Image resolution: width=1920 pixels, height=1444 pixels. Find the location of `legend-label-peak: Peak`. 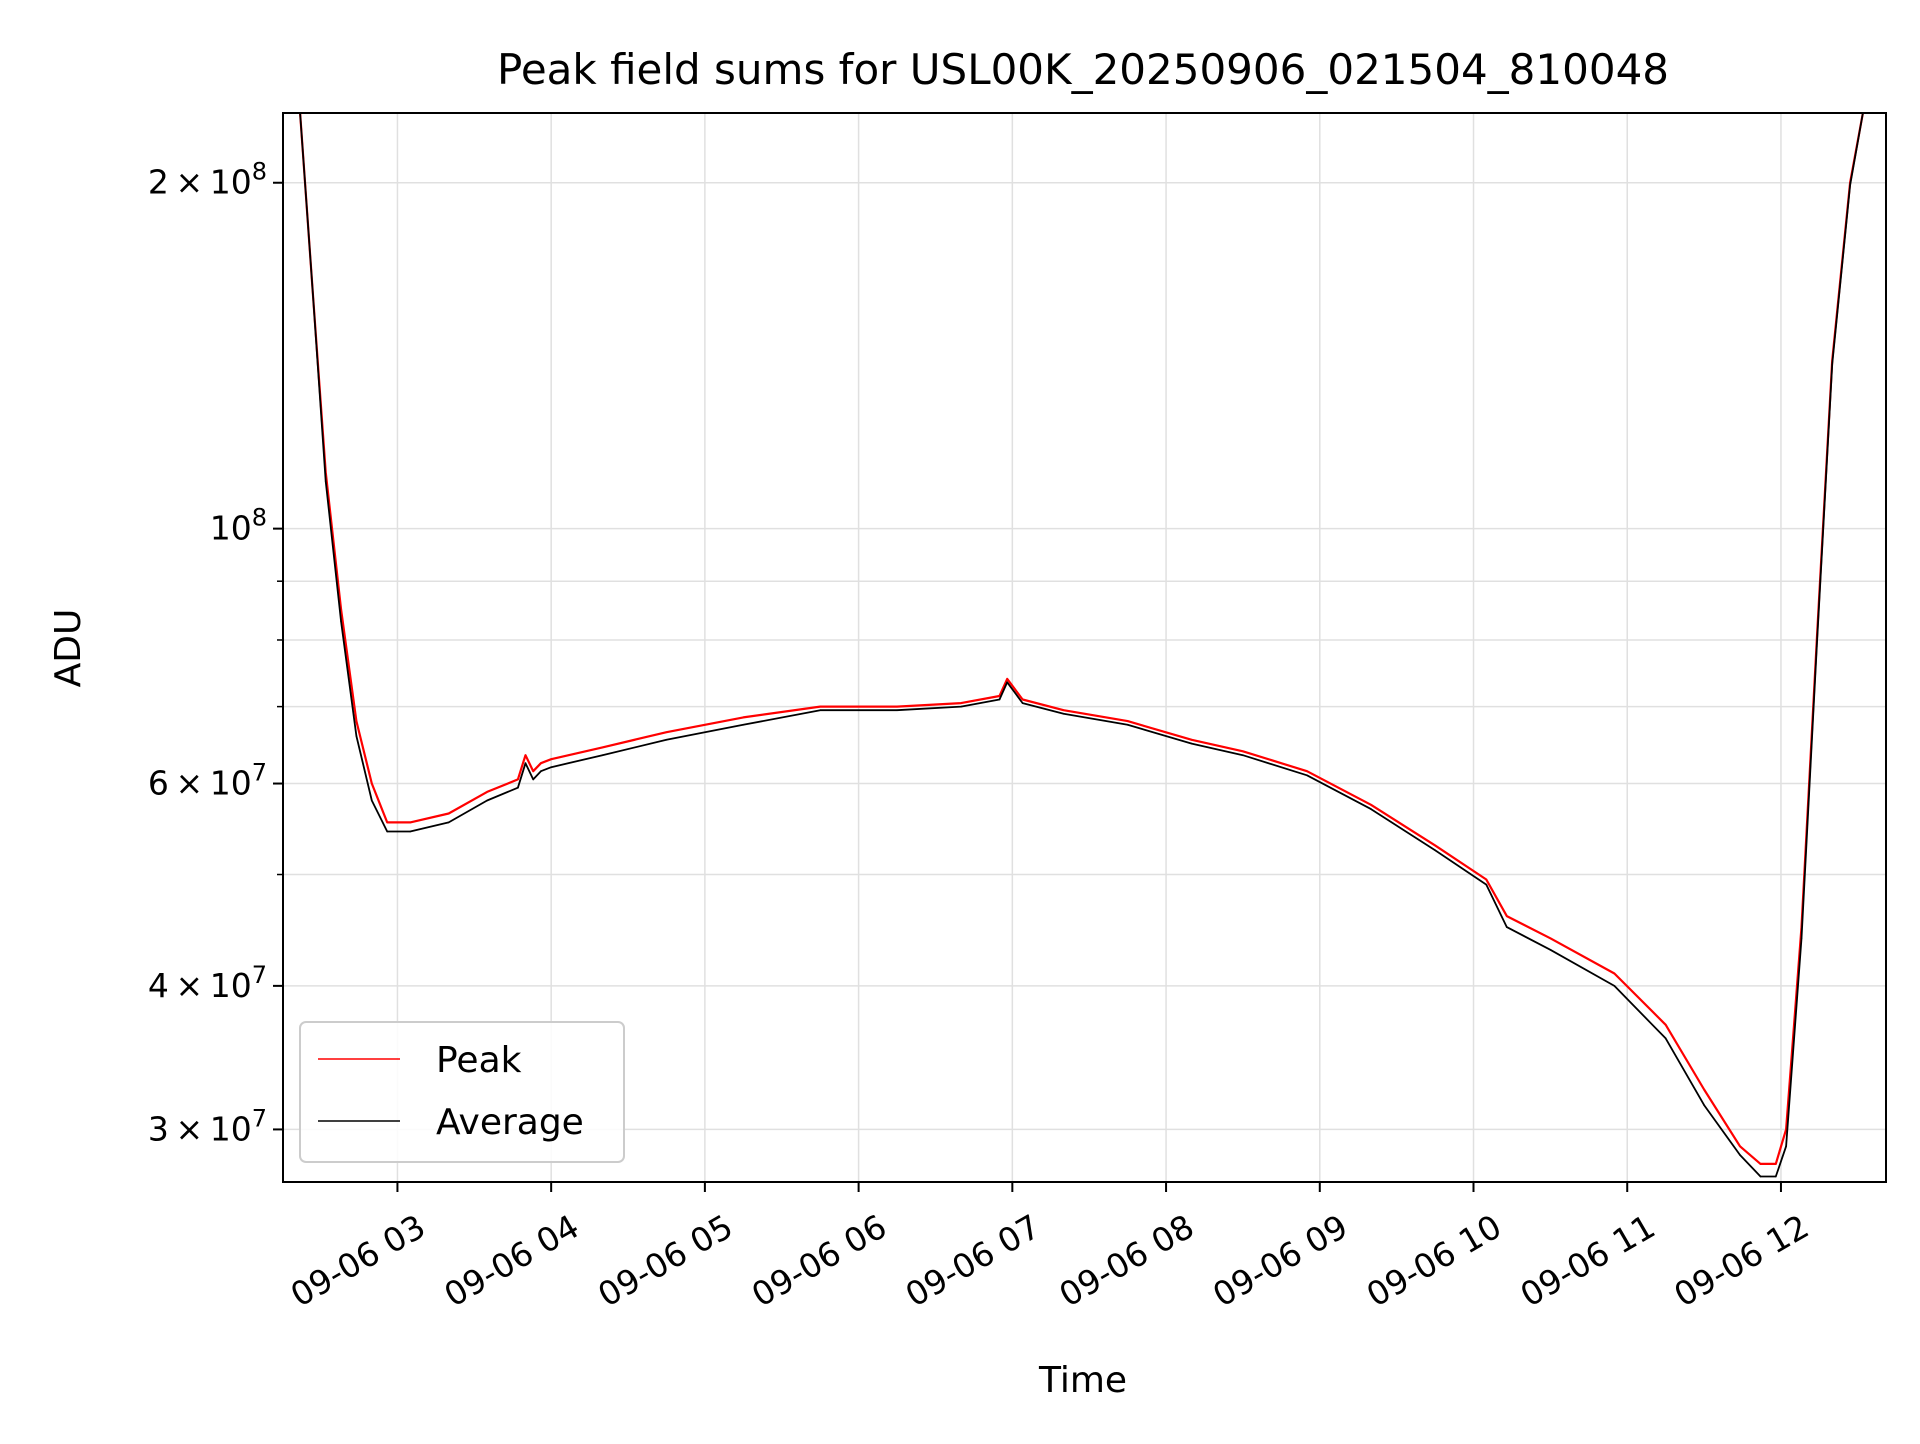

legend-label-peak: Peak is located at coordinates (479, 1060).